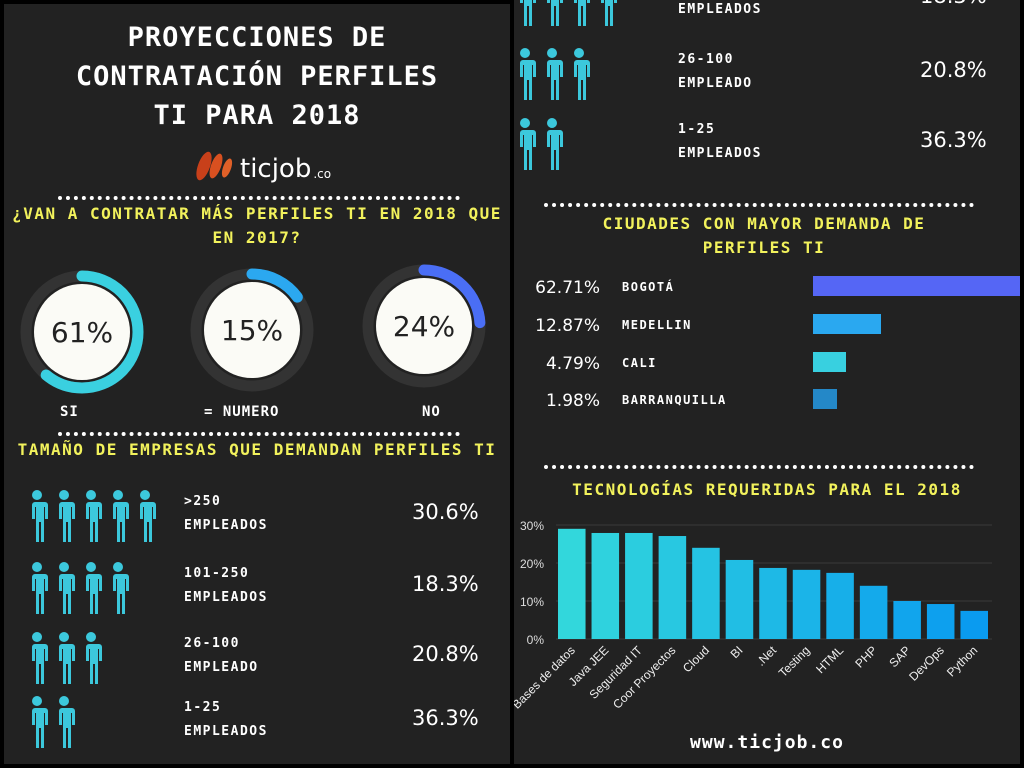 The width and height of the screenshot is (1024, 768). Describe the element at coordinates (262, 164) in the screenshot. I see `ticjob-logo: ticjob .co` at that location.